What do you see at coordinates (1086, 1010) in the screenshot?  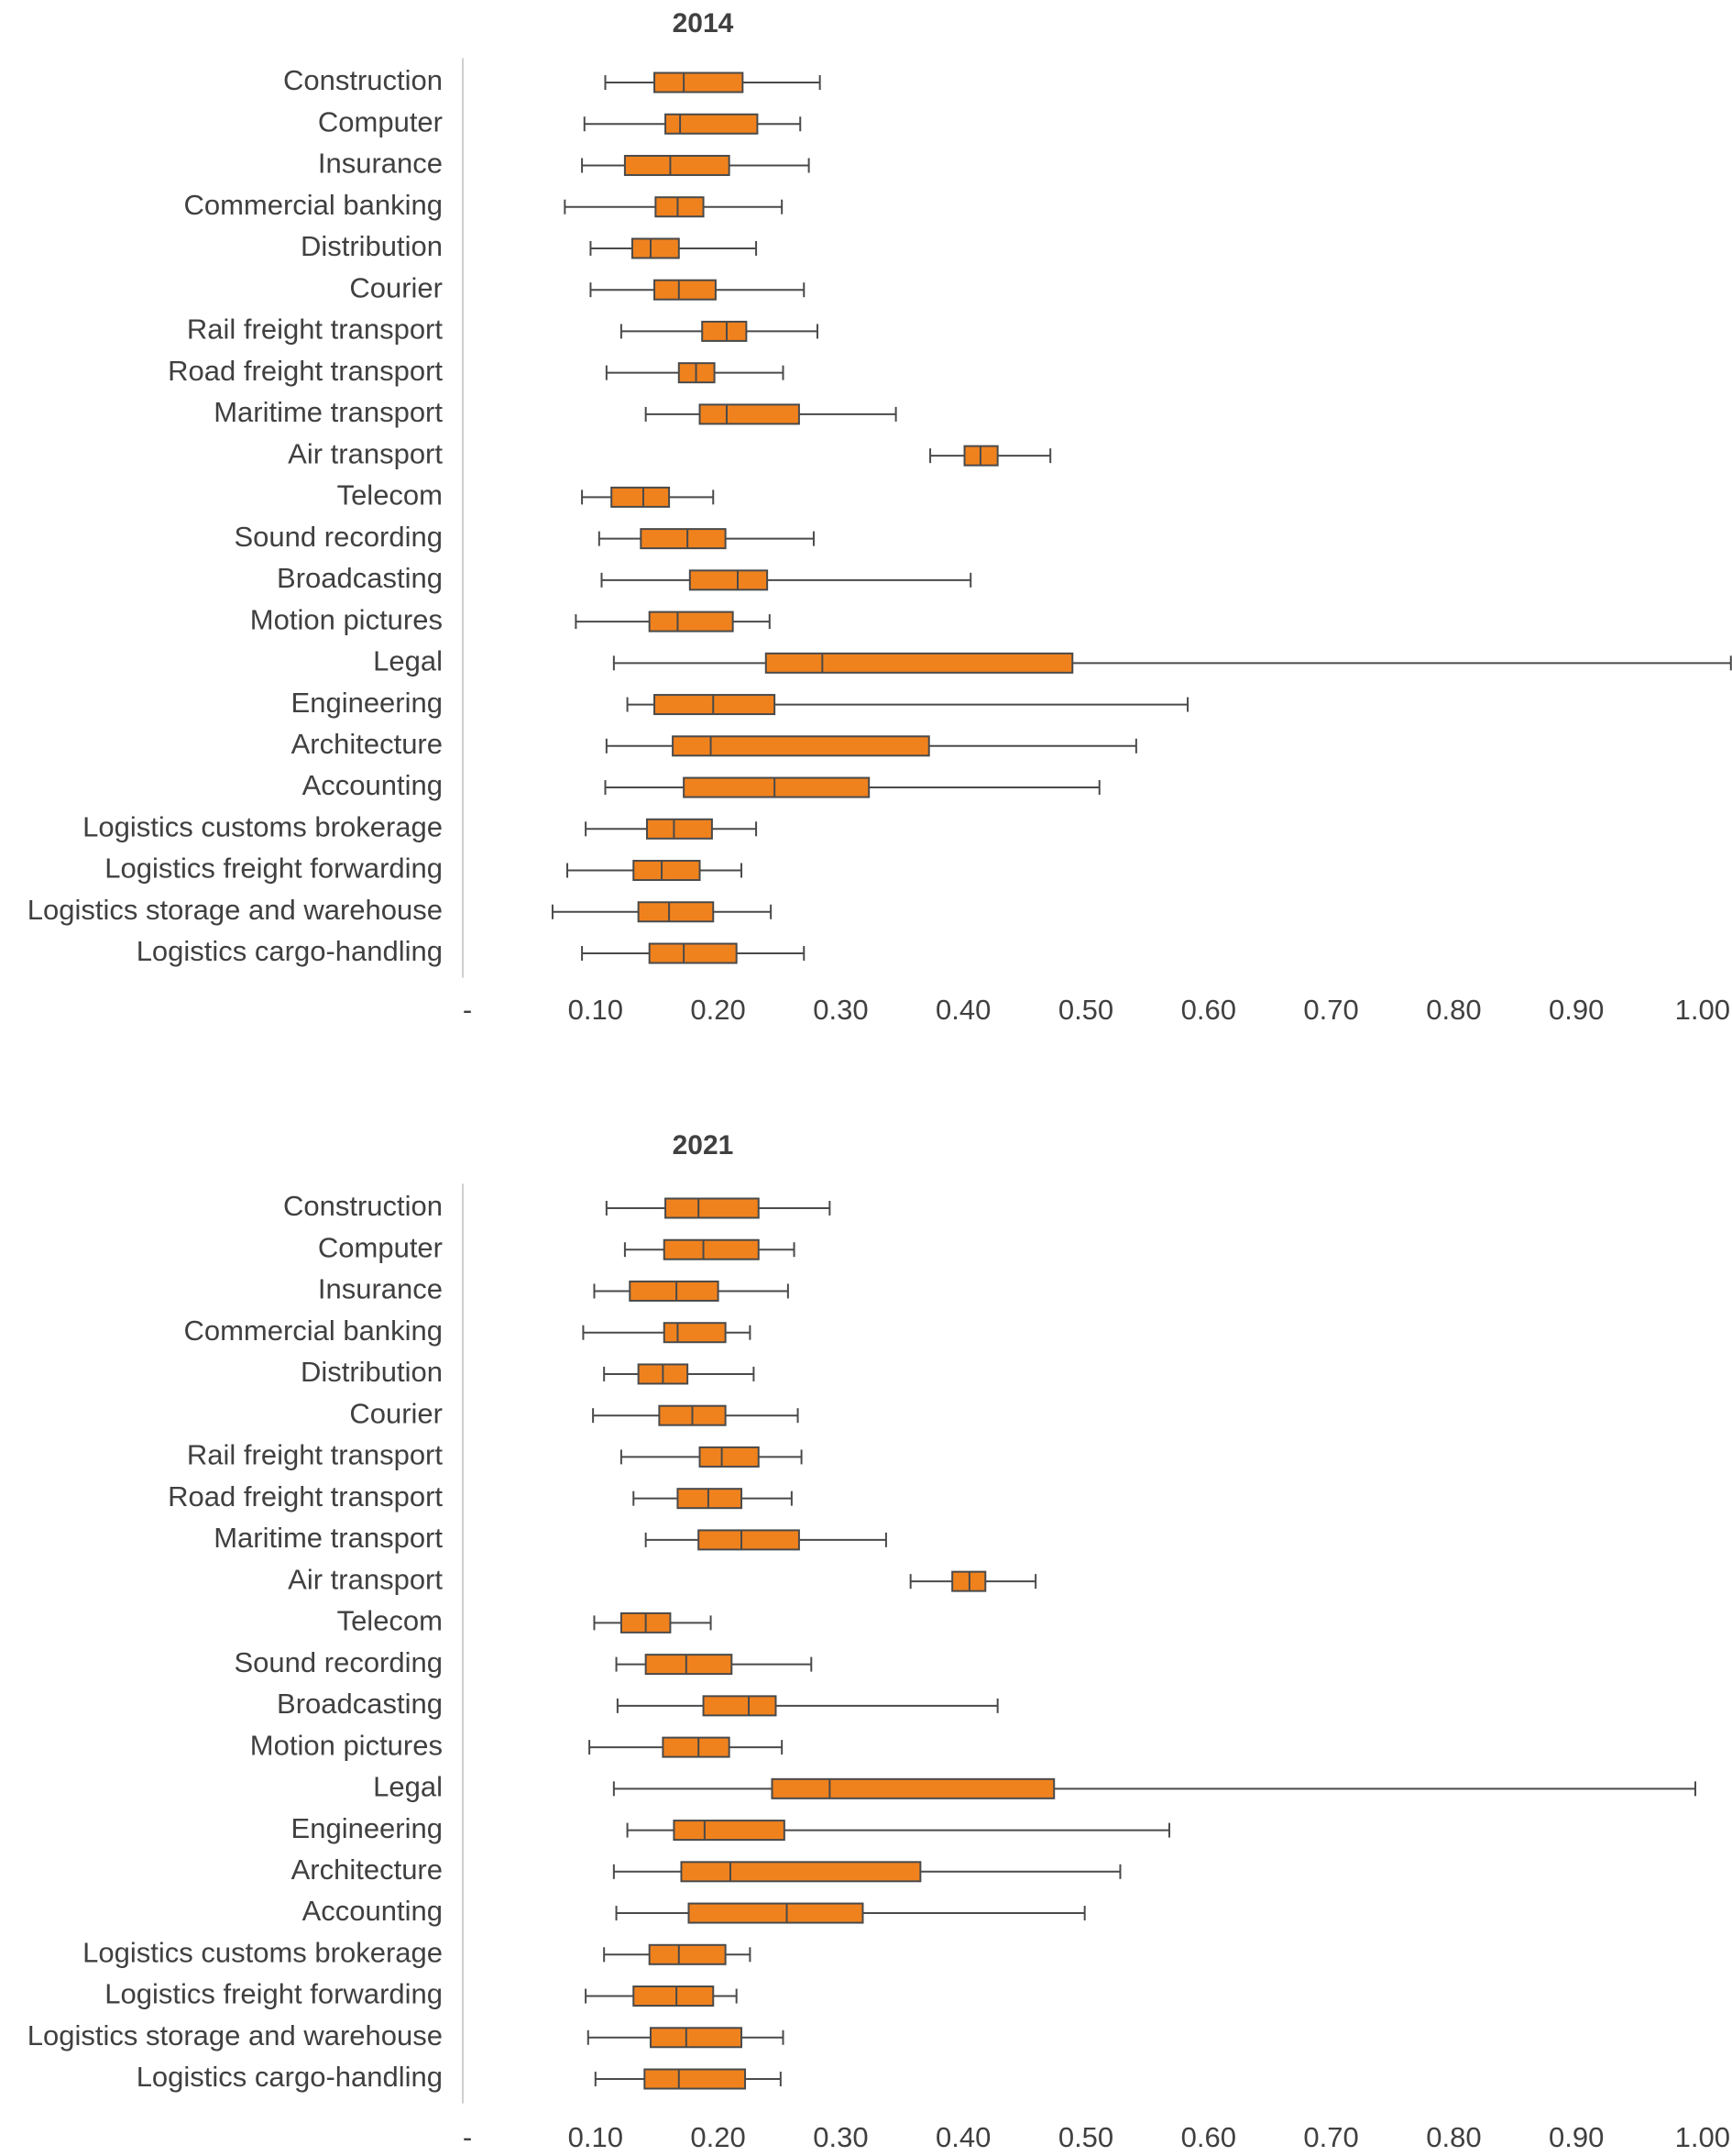 I see `x-tick-label: 0.50` at bounding box center [1086, 1010].